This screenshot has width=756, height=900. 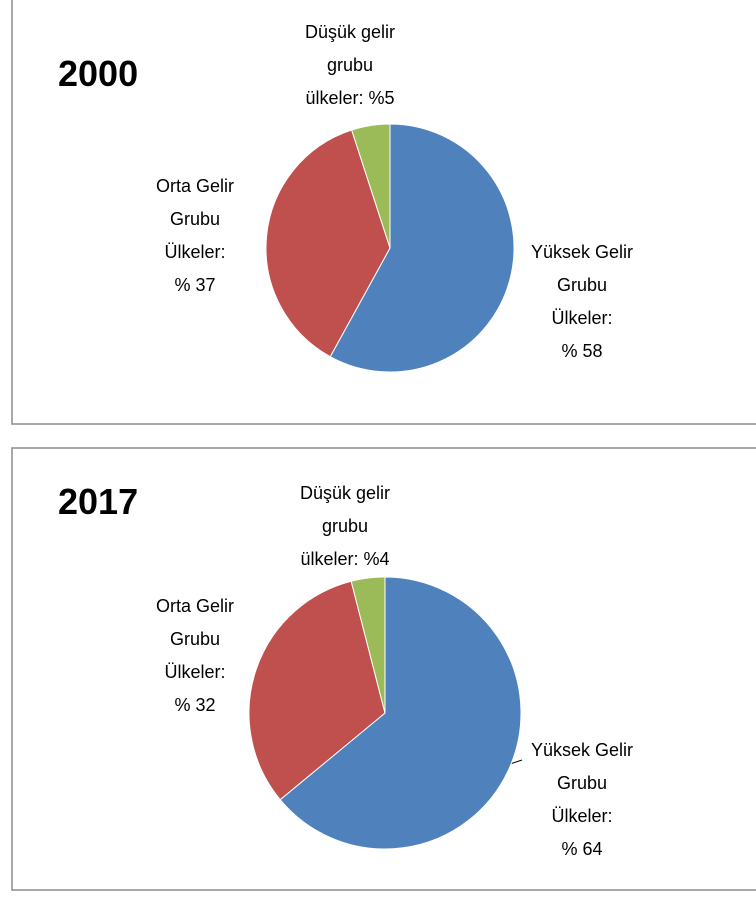 I want to click on data-label: Yüksek Gelir Grubu Ülkeler: % 58, so click(x=582, y=301).